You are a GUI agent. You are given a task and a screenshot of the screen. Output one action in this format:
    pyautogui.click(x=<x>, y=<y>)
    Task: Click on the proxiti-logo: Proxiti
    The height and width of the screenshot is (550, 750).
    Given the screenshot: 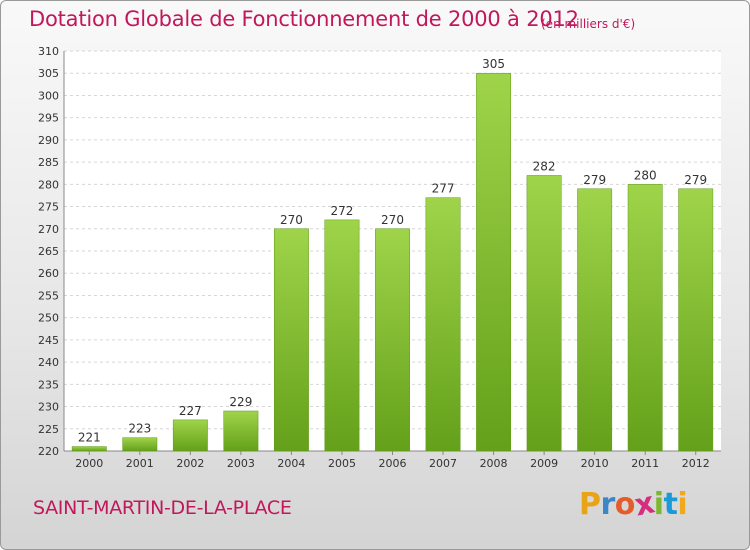 What is the action you would take?
    pyautogui.click(x=633, y=504)
    